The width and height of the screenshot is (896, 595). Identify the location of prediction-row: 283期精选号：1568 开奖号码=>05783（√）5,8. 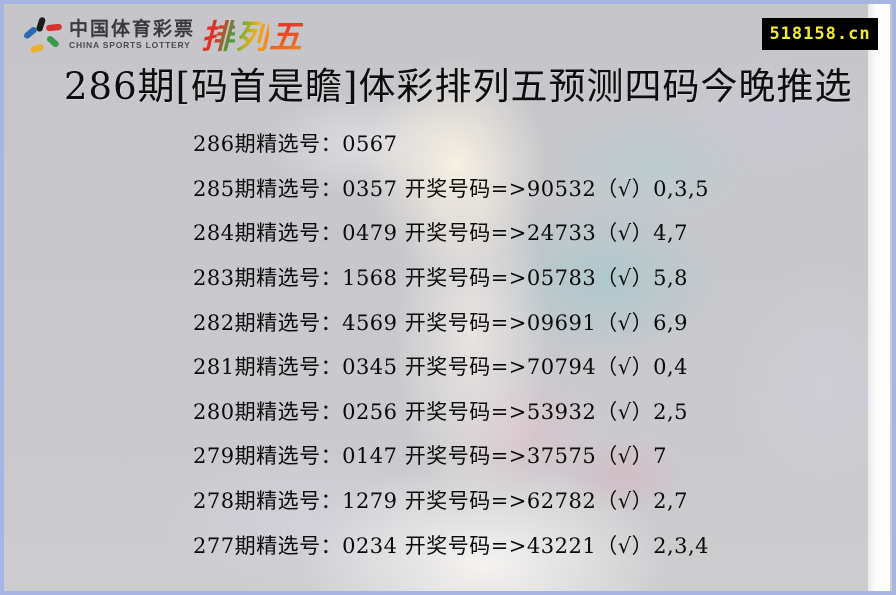
(440, 278).